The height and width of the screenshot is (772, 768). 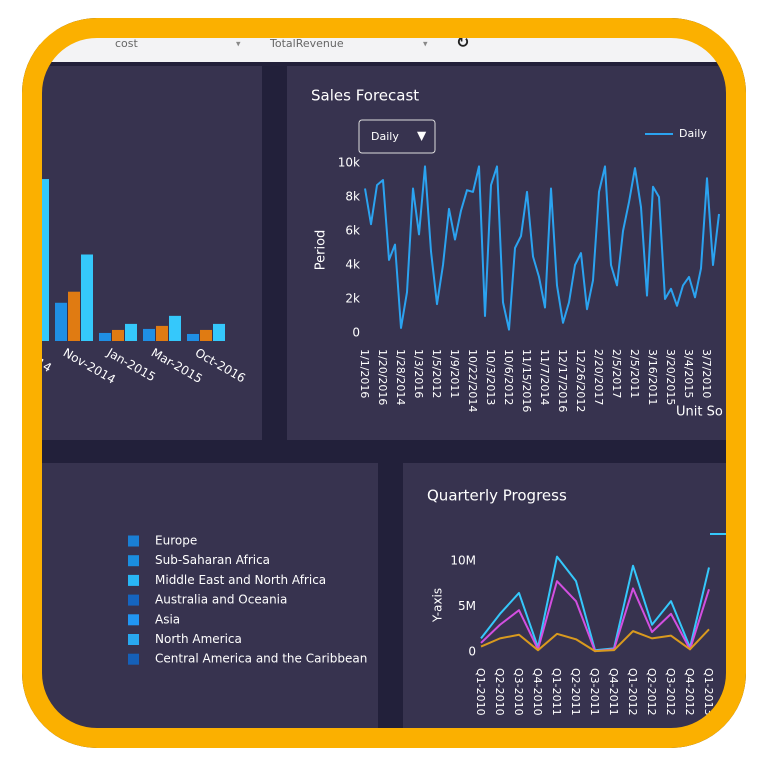 What do you see at coordinates (438, 605) in the screenshot?
I see `y-axis-title: Y-axis` at bounding box center [438, 605].